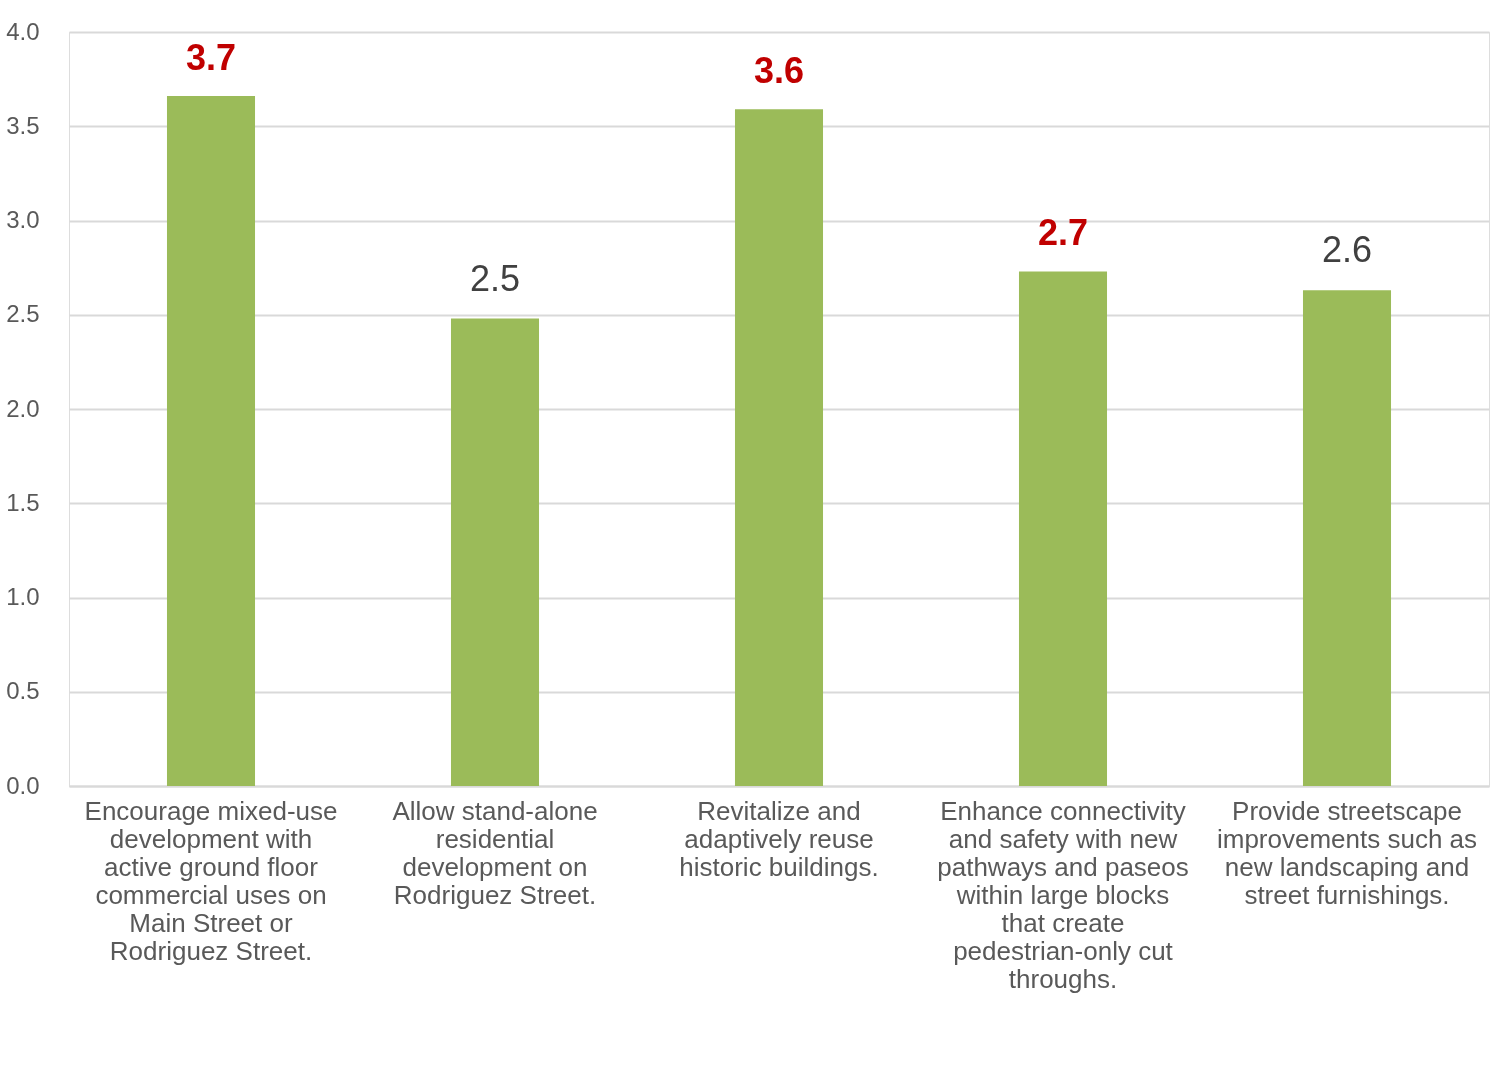 This screenshot has width=1508, height=1066. I want to click on y-tick-label: 0.0, so click(23, 785).